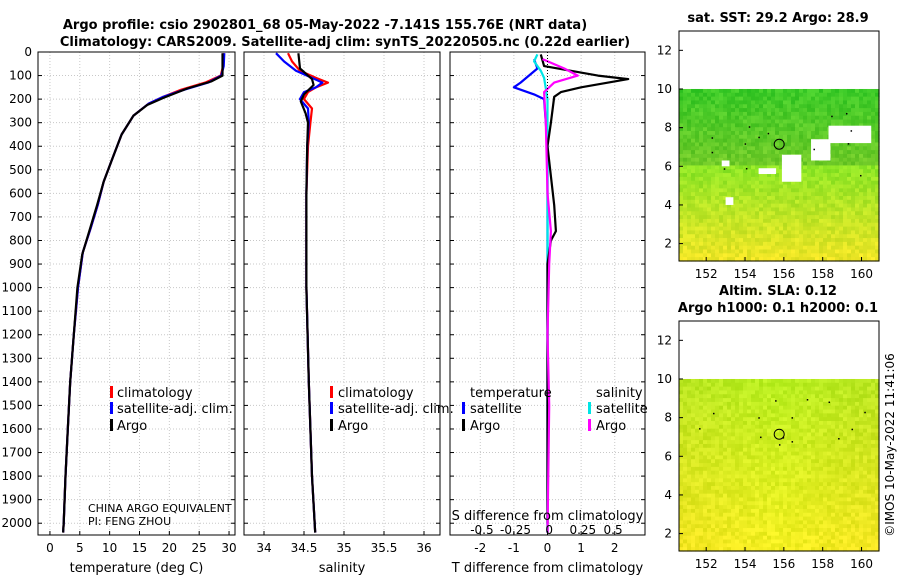 The image size is (900, 580). What do you see at coordinates (175, 409) in the screenshot?
I see `legend-label-satellite: satellite-adj. clim.` at bounding box center [175, 409].